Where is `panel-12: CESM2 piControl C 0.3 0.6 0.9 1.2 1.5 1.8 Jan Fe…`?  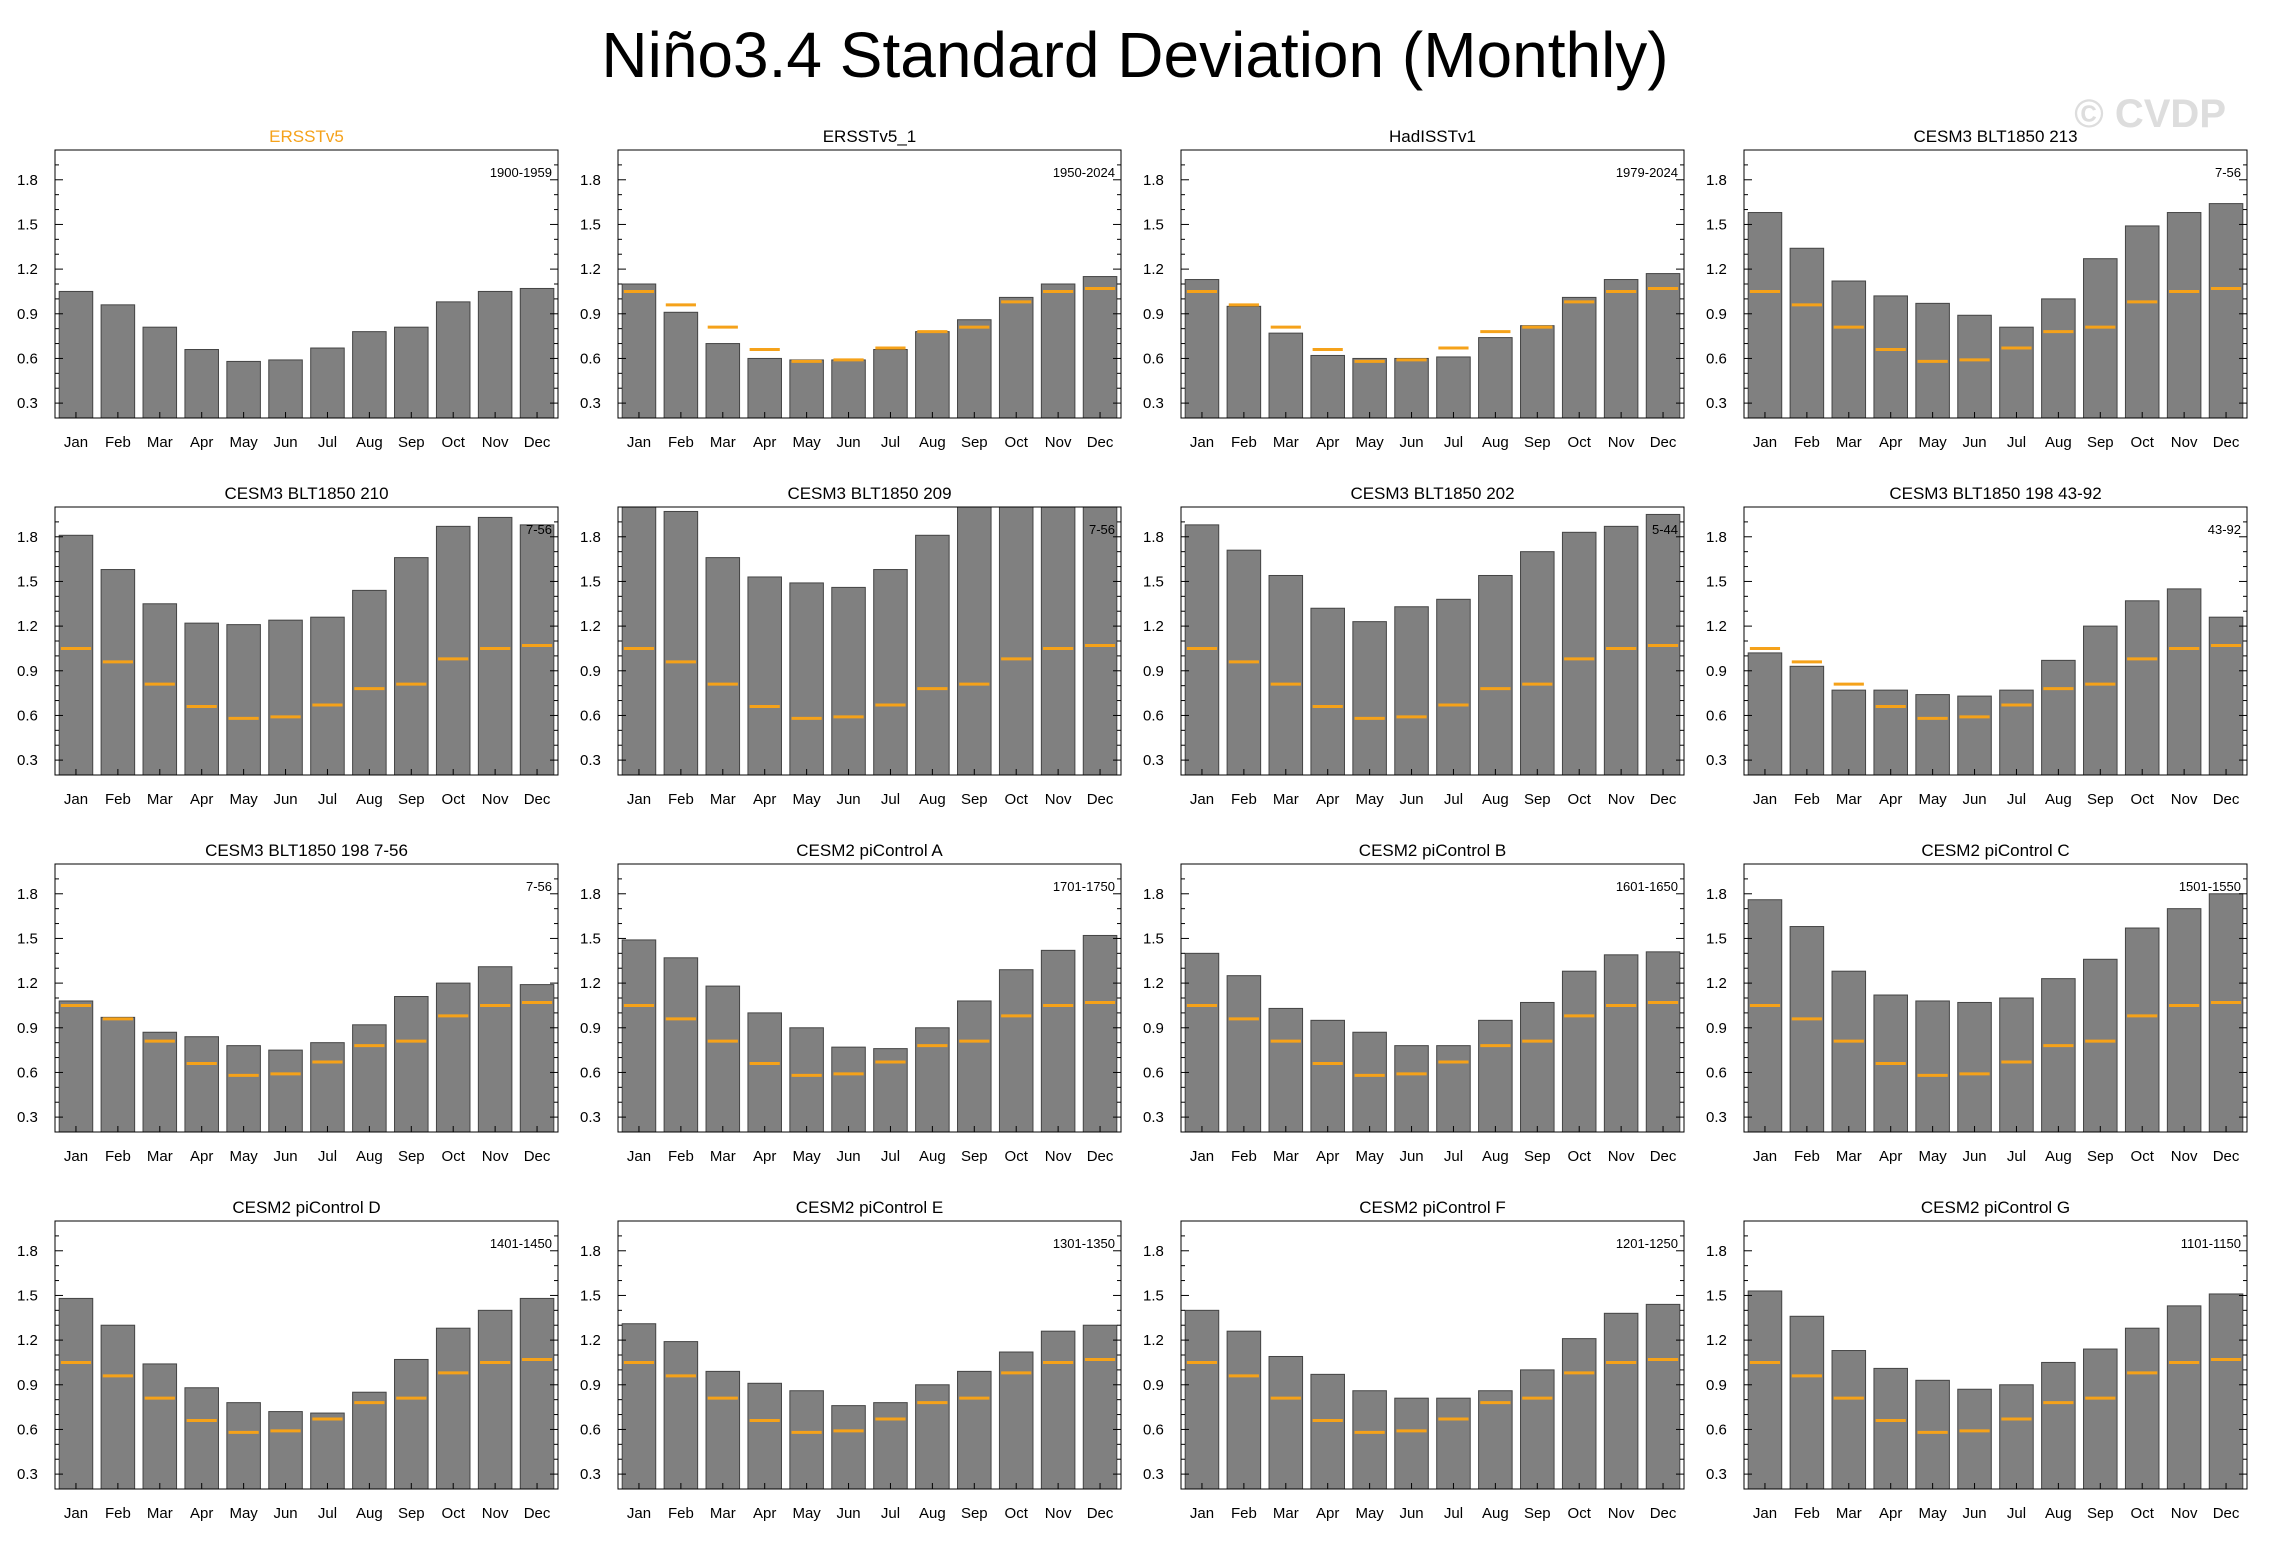
panel-12: CESM2 piControl C 0.3 0.6 0.9 1.2 1.5 1.8 Jan Fe… is located at coordinates (1977, 1003).